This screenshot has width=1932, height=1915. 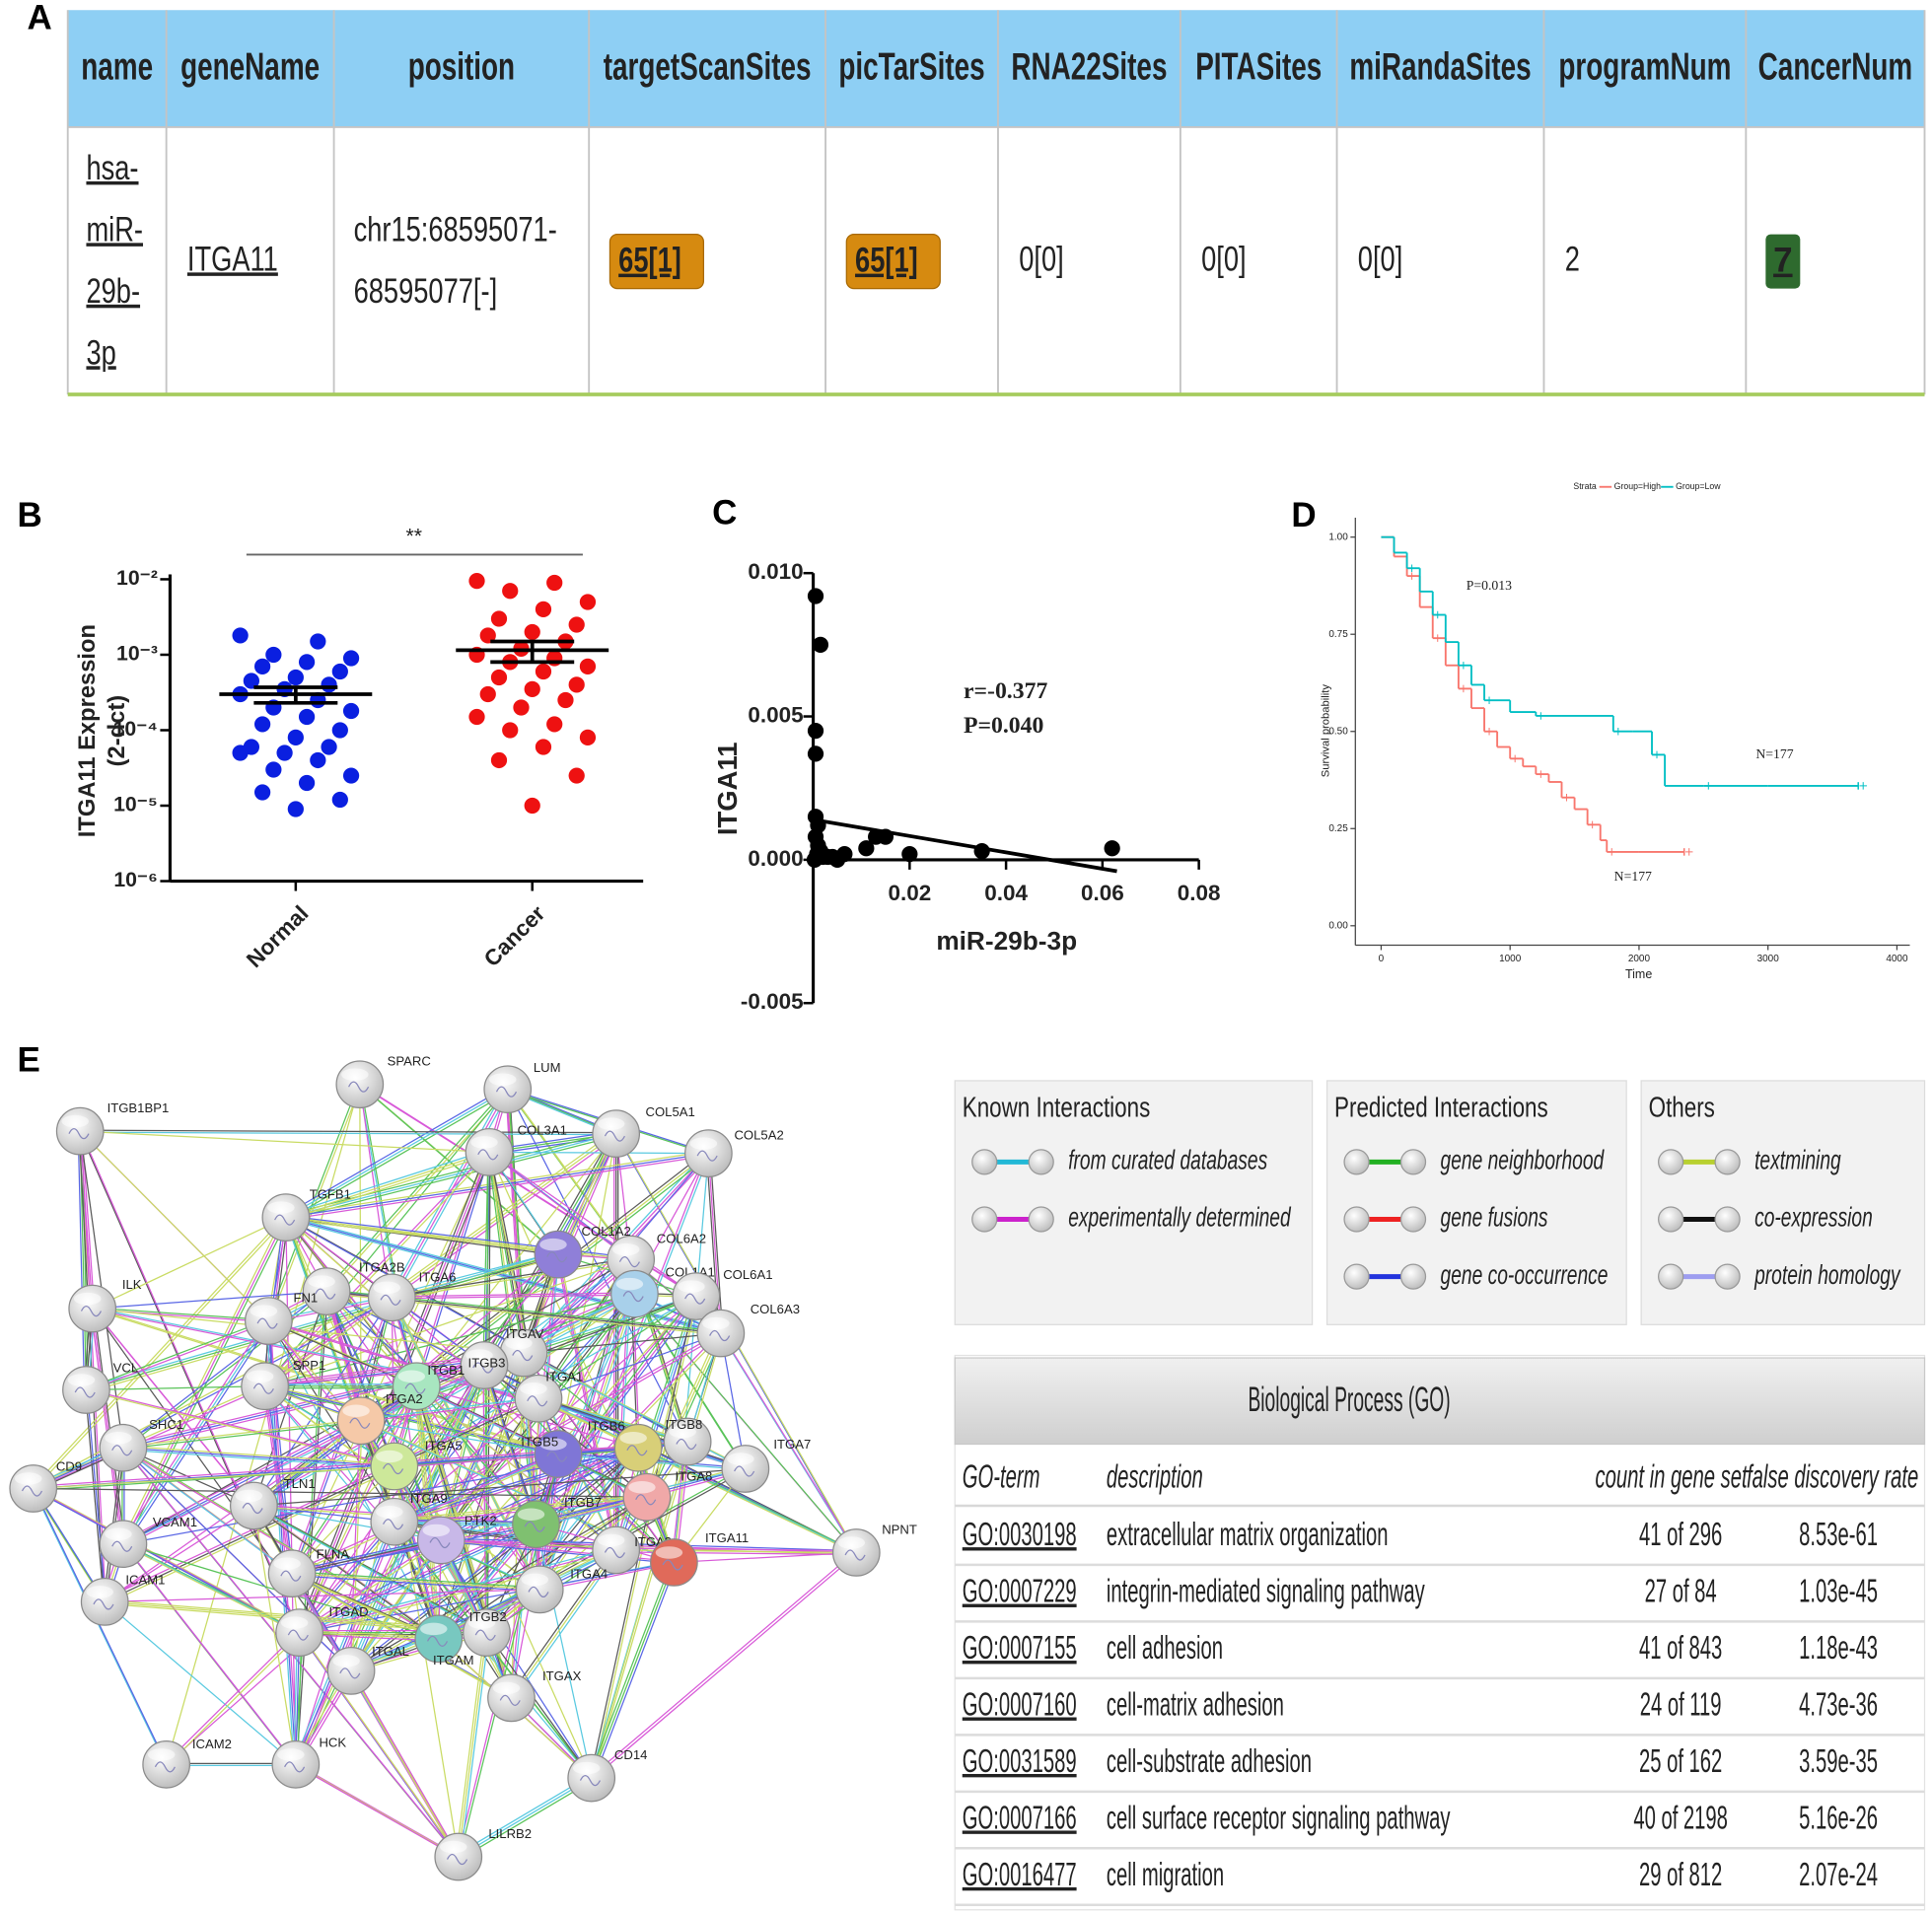 I want to click on node-label: ITGB1BP1, so click(x=138, y=1107).